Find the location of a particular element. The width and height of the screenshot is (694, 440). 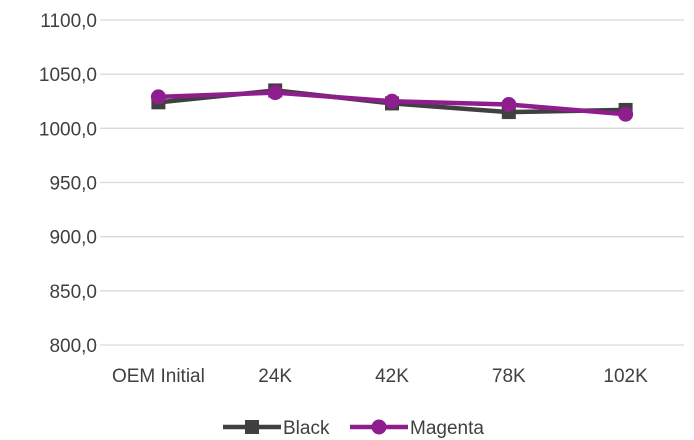

y-axis-tick-labels: 800,0 850,0 900,0 950,0 1000,0 1050,0 1100,0 is located at coordinates (68, 184).